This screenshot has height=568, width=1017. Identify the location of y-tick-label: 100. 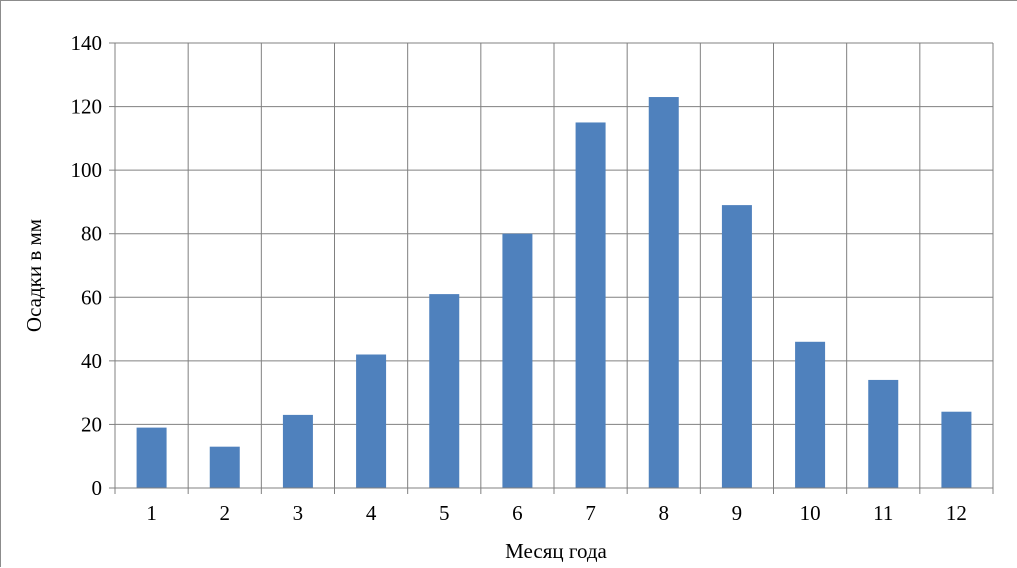
(87, 170).